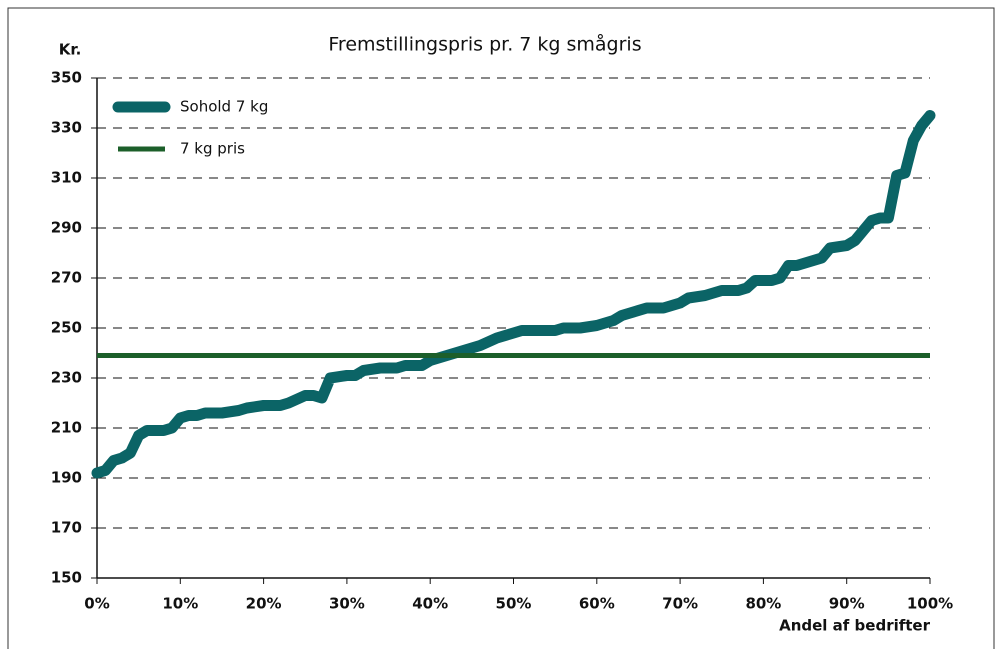 The width and height of the screenshot is (1002, 653). What do you see at coordinates (224, 107) in the screenshot?
I see `legend-label: Sohold 7 kg` at bounding box center [224, 107].